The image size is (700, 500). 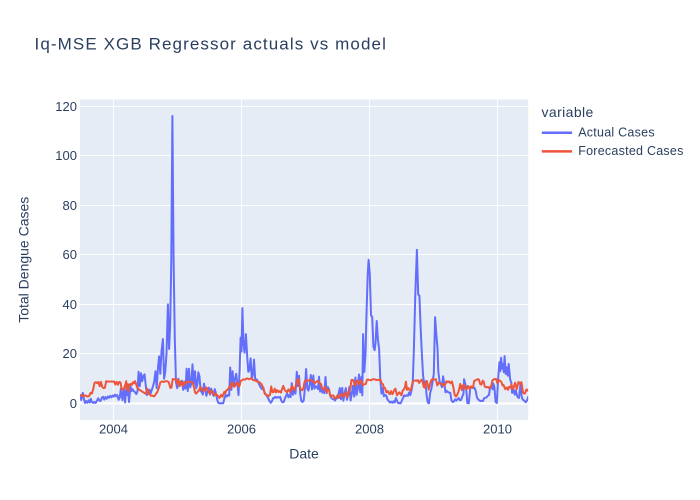 I want to click on svg-text: 120, so click(x=66, y=106).